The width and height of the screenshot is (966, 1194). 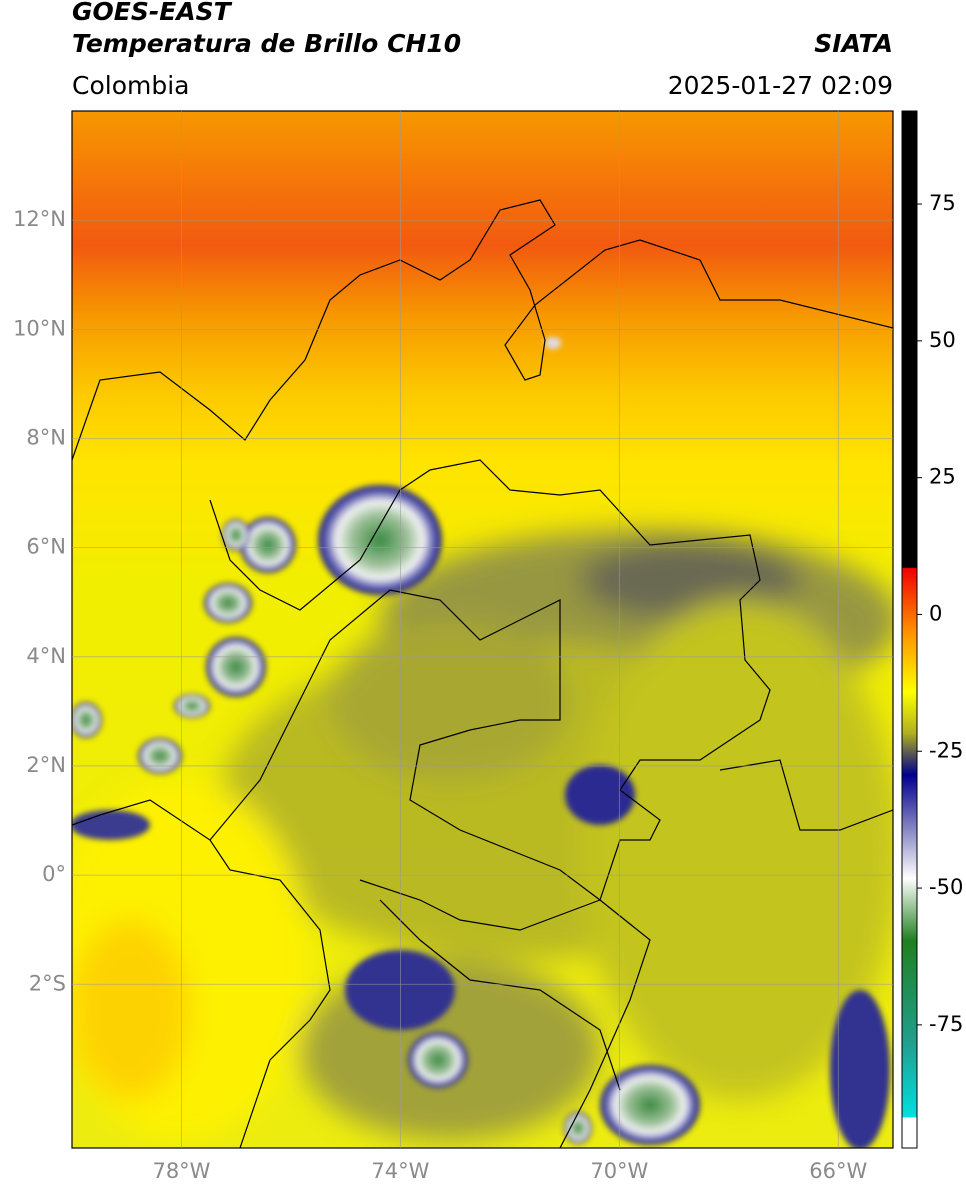 What do you see at coordinates (266, 43) in the screenshot?
I see `product: Temperatura de Brillo CH10` at bounding box center [266, 43].